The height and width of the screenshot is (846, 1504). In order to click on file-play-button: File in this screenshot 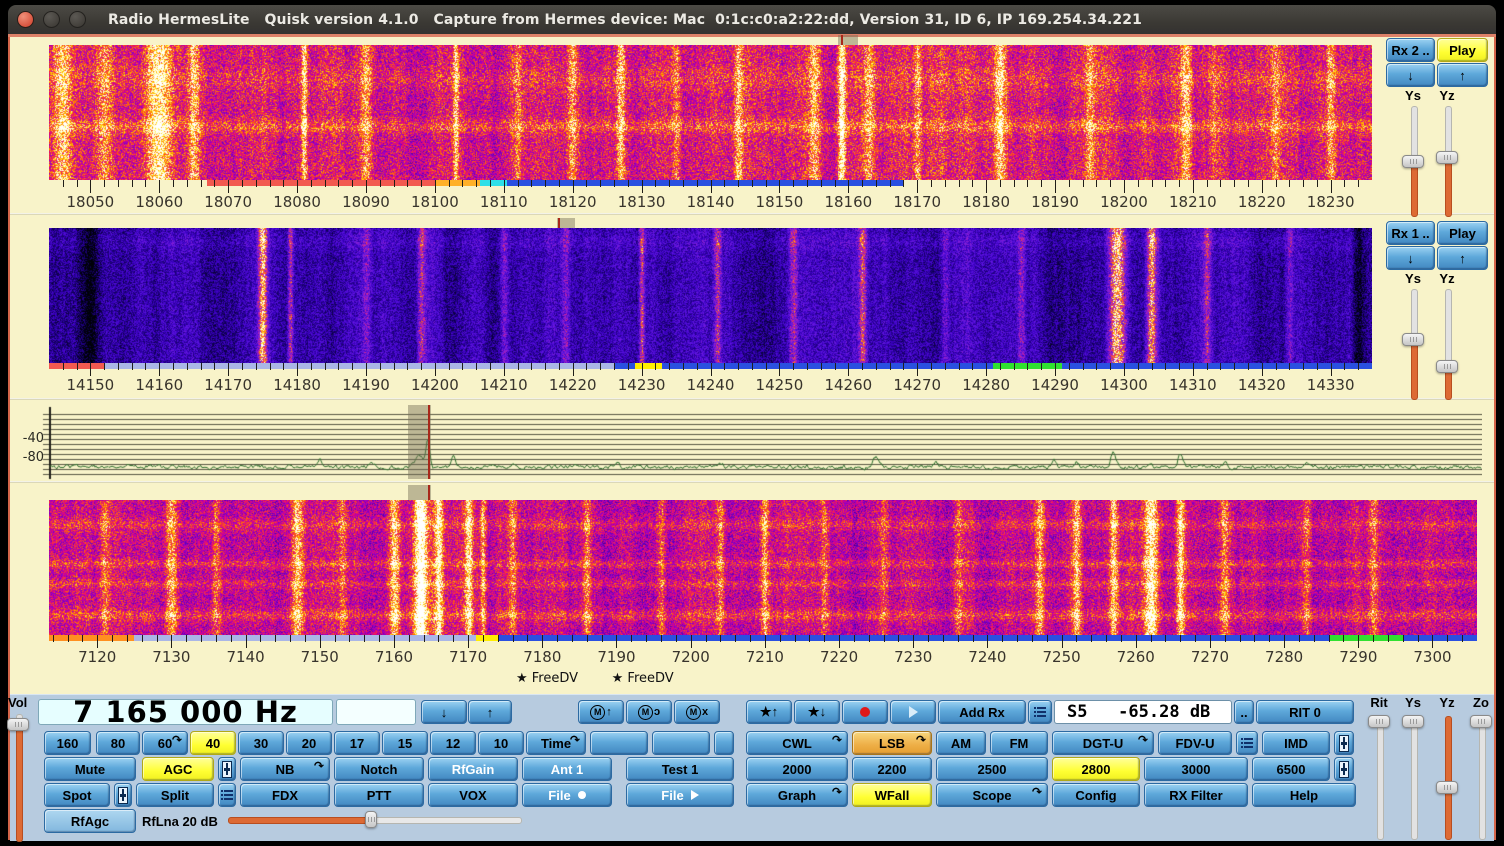, I will do `click(680, 795)`.